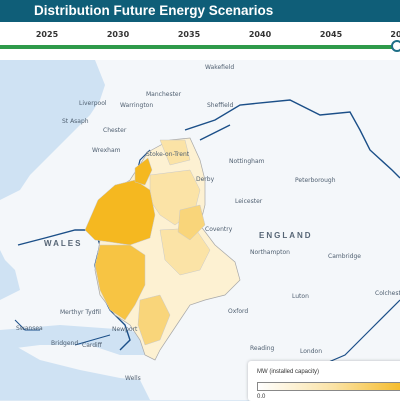 This screenshot has height=401, width=400. What do you see at coordinates (154, 10) in the screenshot?
I see `page-title: Distribution Future Energy Scenarios` at bounding box center [154, 10].